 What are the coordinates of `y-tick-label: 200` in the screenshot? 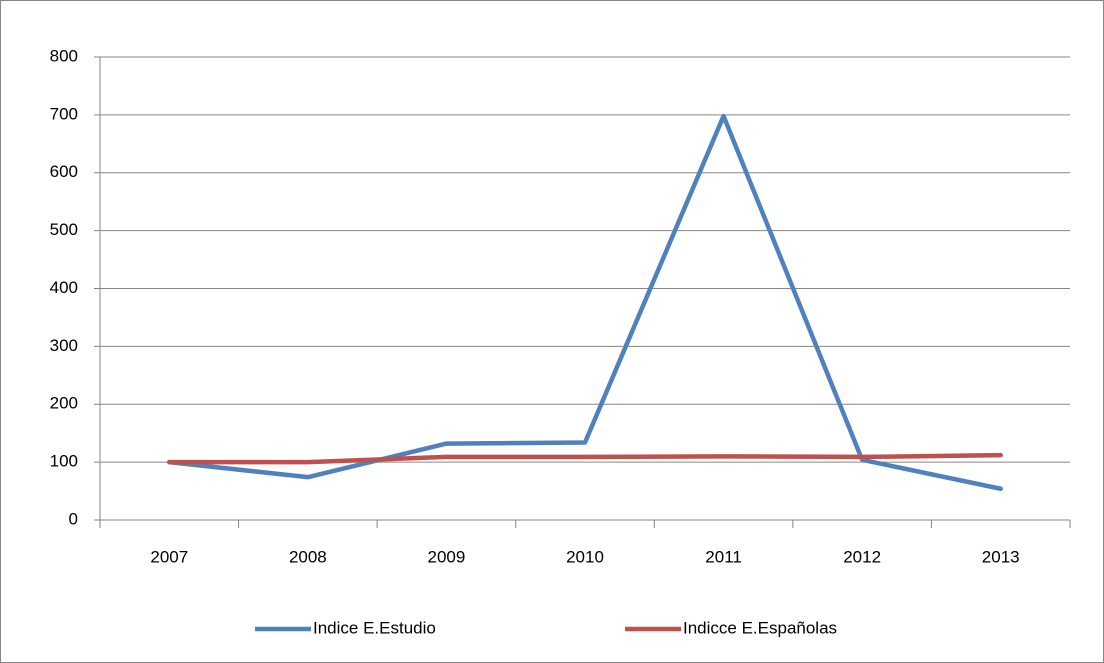 It's located at (64, 403).